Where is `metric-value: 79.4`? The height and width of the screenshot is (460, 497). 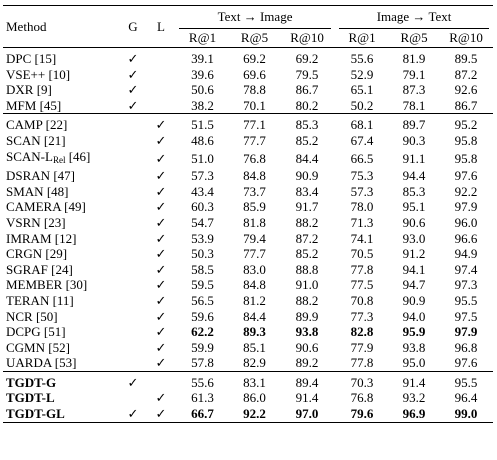
metric-value: 79.4 is located at coordinates (254, 238).